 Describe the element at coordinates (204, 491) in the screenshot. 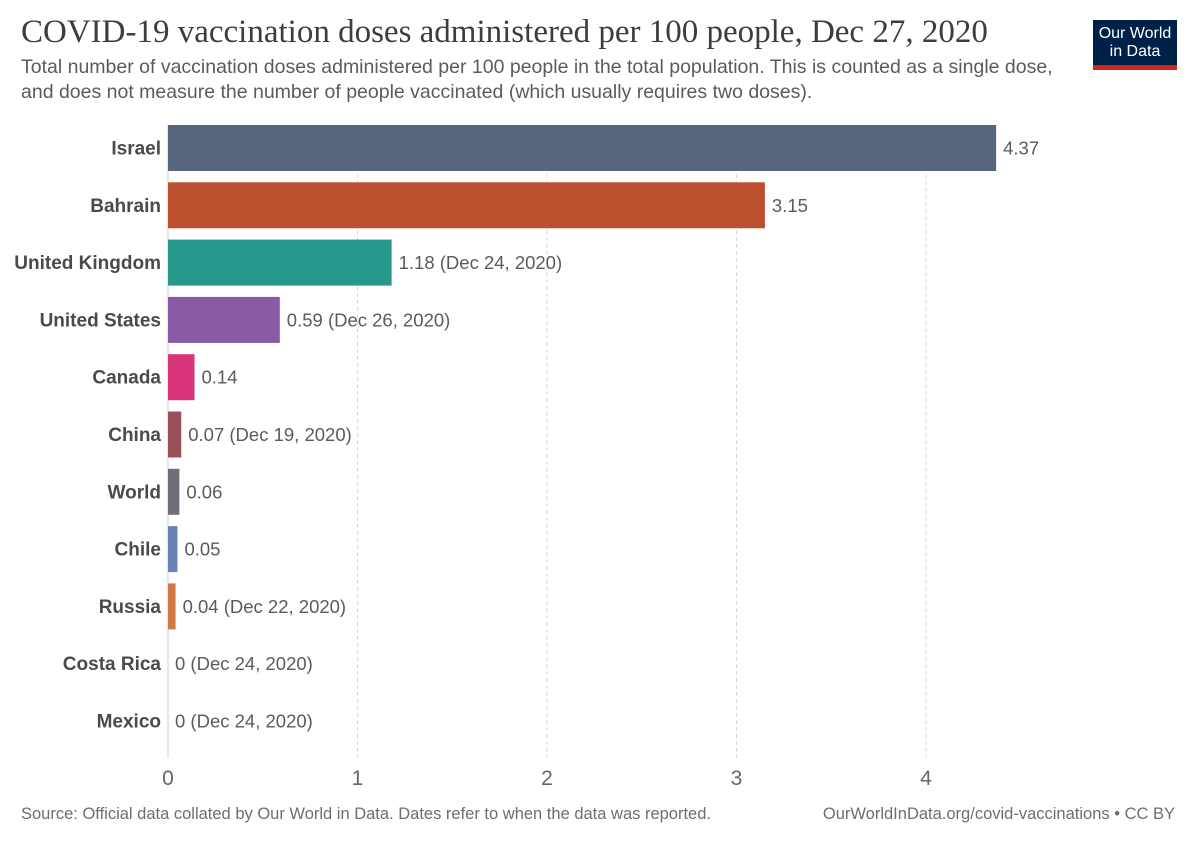

I see `value-label: 0.06` at that location.